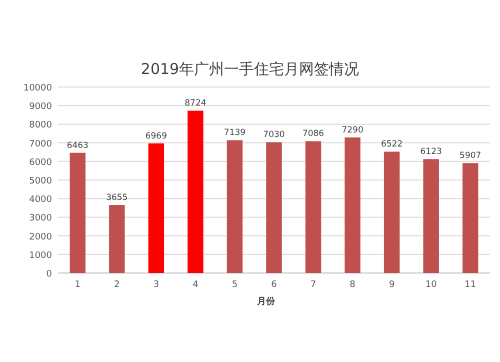 This screenshot has height=362, width=500. I want to click on data-label: 6969, so click(156, 136).